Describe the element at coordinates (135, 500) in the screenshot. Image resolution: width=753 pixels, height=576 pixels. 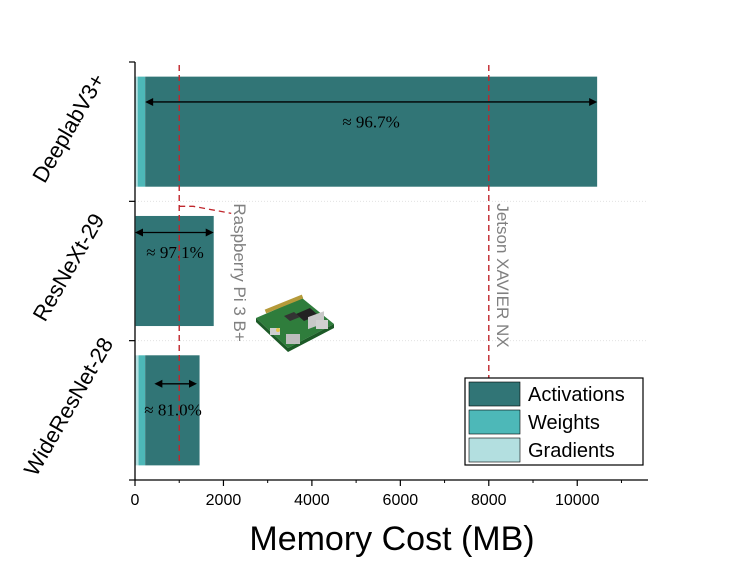
I see `x-tick-label-0: 0` at that location.